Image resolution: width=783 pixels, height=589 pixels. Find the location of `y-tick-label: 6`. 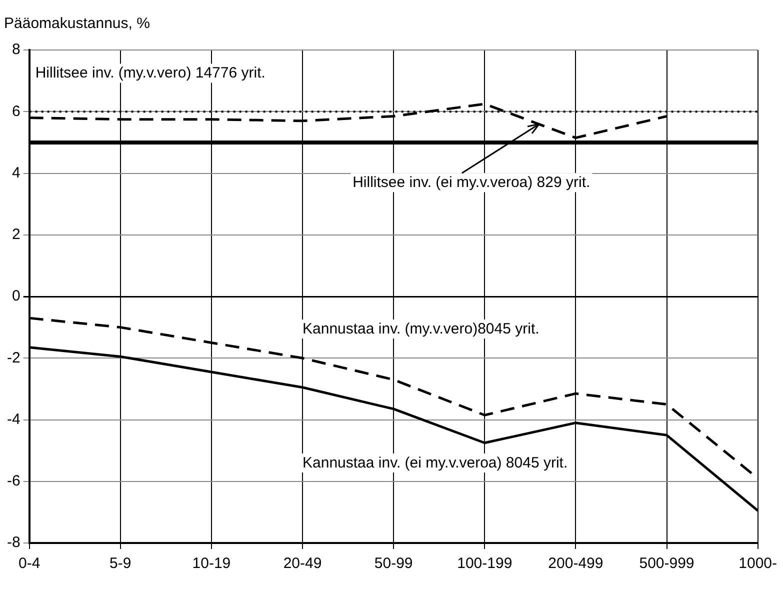

y-tick-label: 6 is located at coordinates (16, 111).